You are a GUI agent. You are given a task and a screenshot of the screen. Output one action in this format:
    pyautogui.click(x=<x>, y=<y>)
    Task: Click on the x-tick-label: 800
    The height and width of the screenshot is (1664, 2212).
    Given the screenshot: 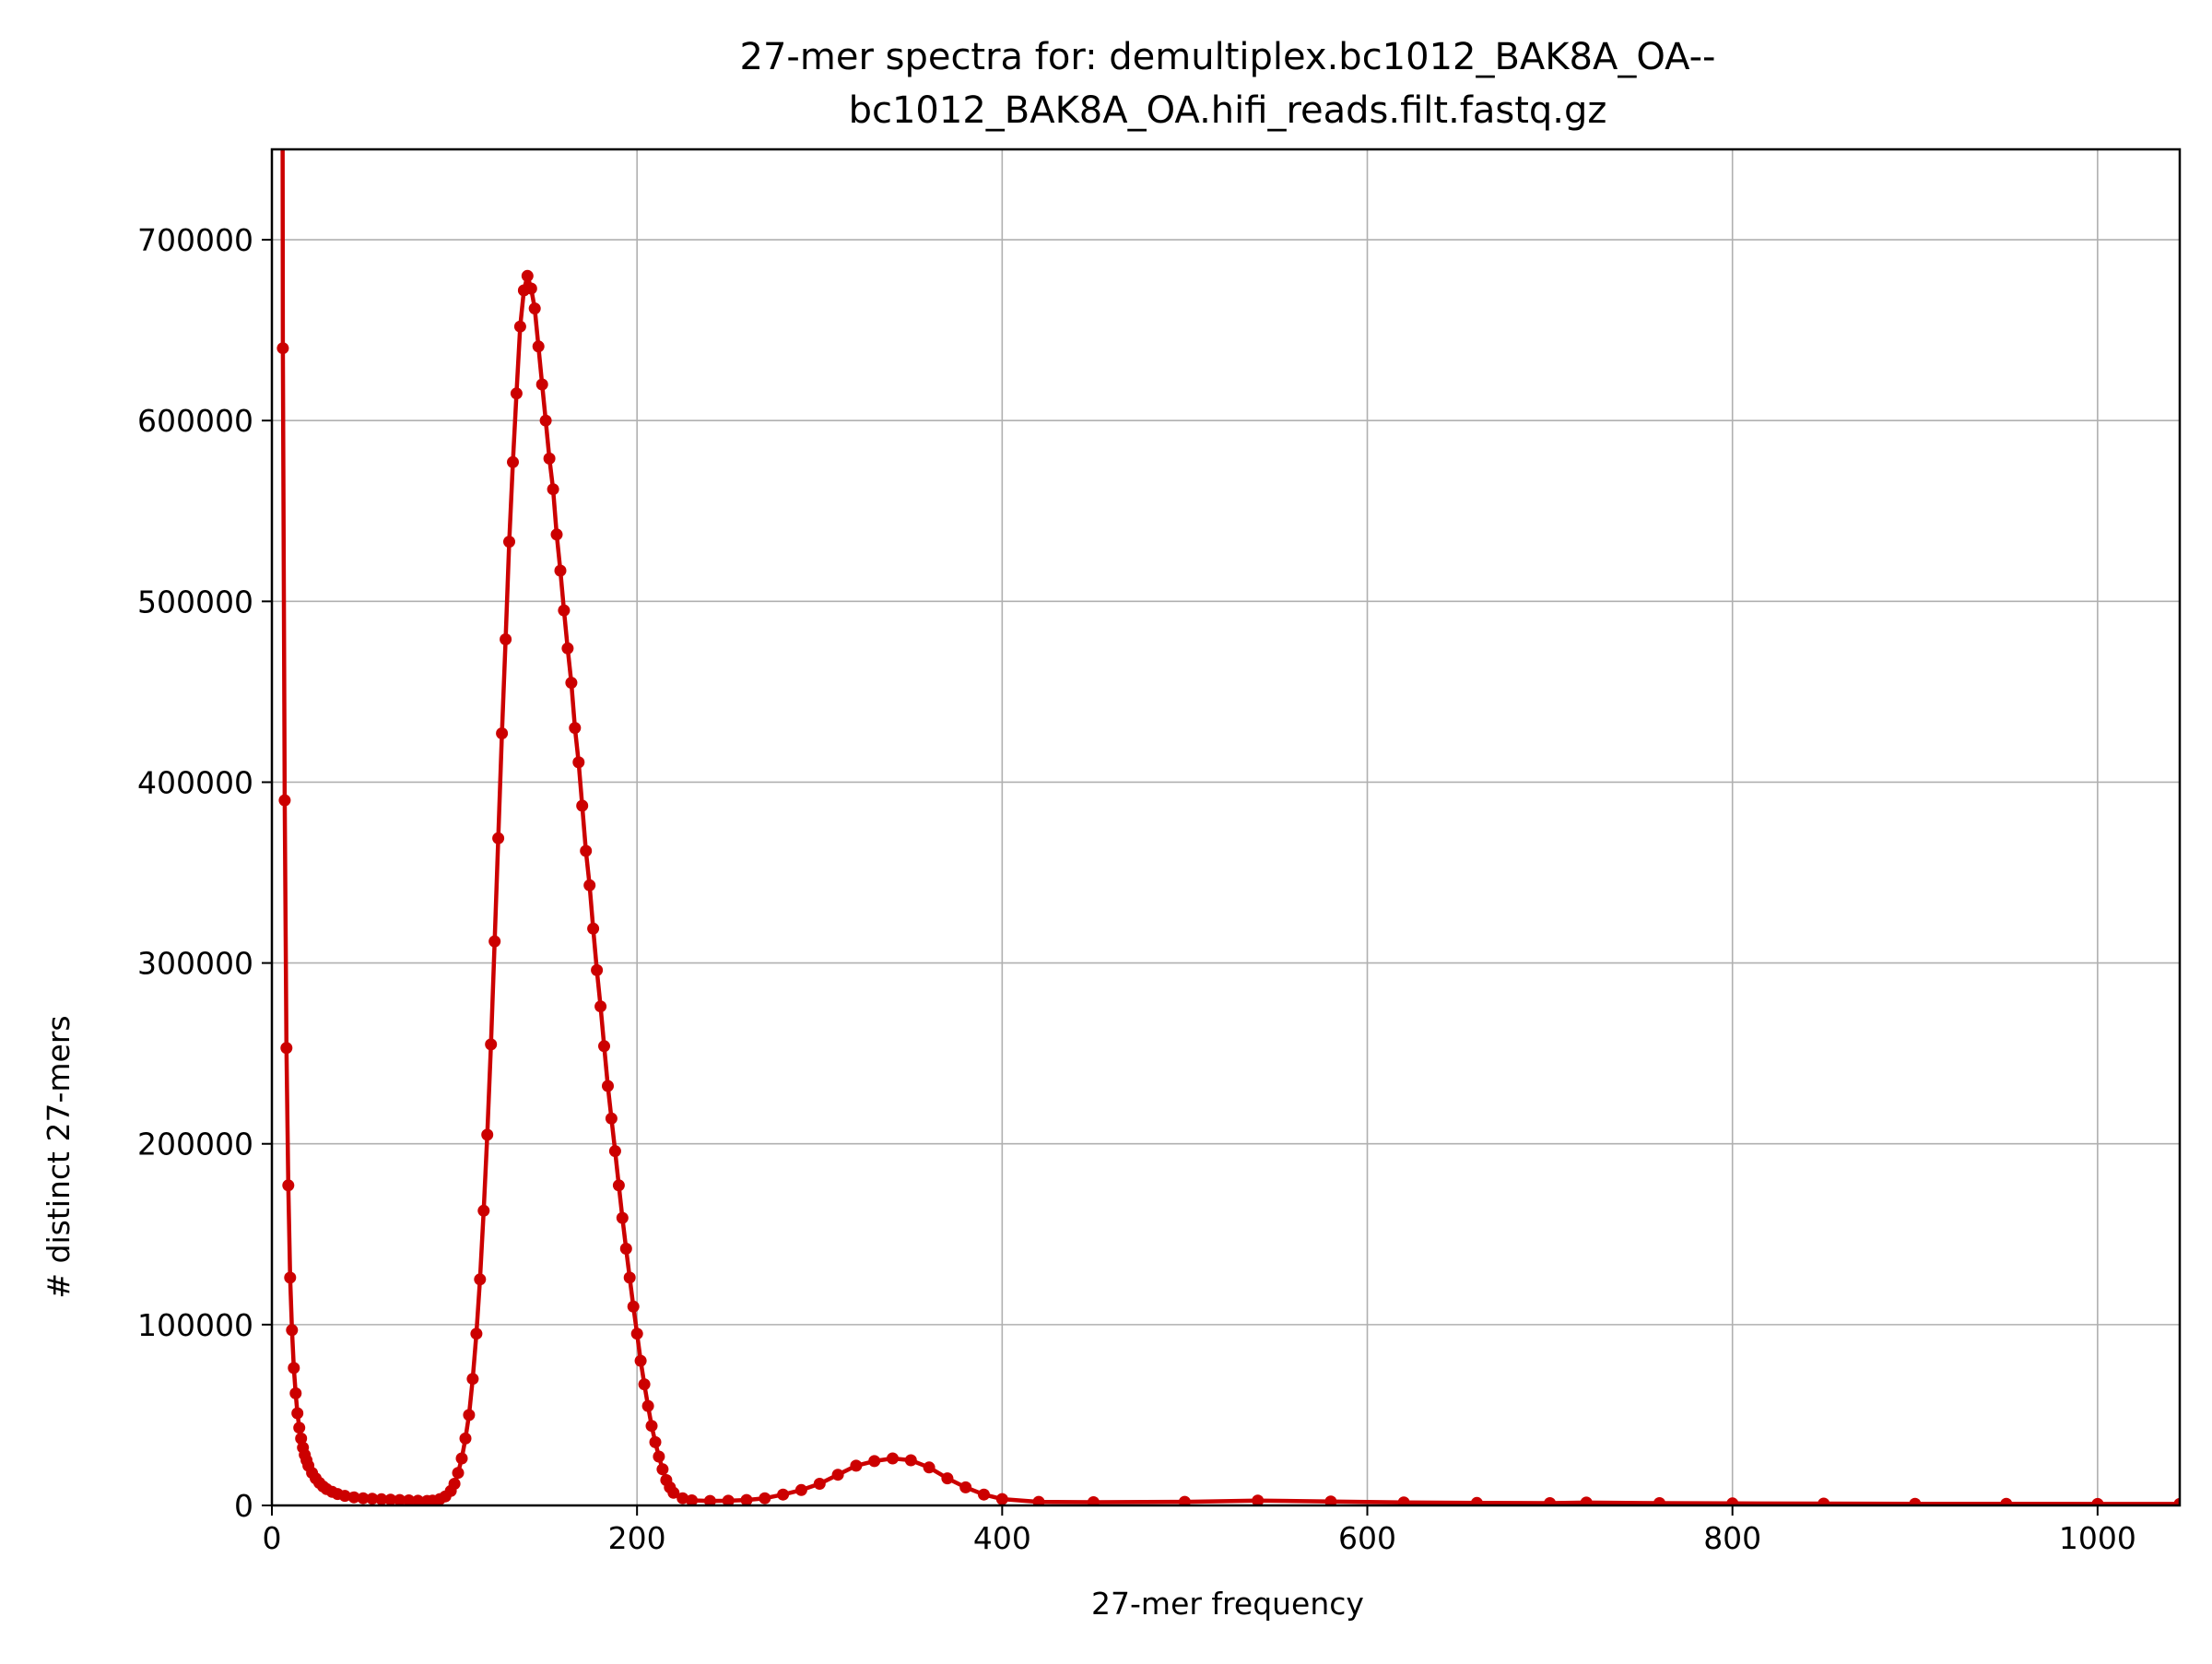 What is the action you would take?
    pyautogui.click(x=1732, y=1538)
    